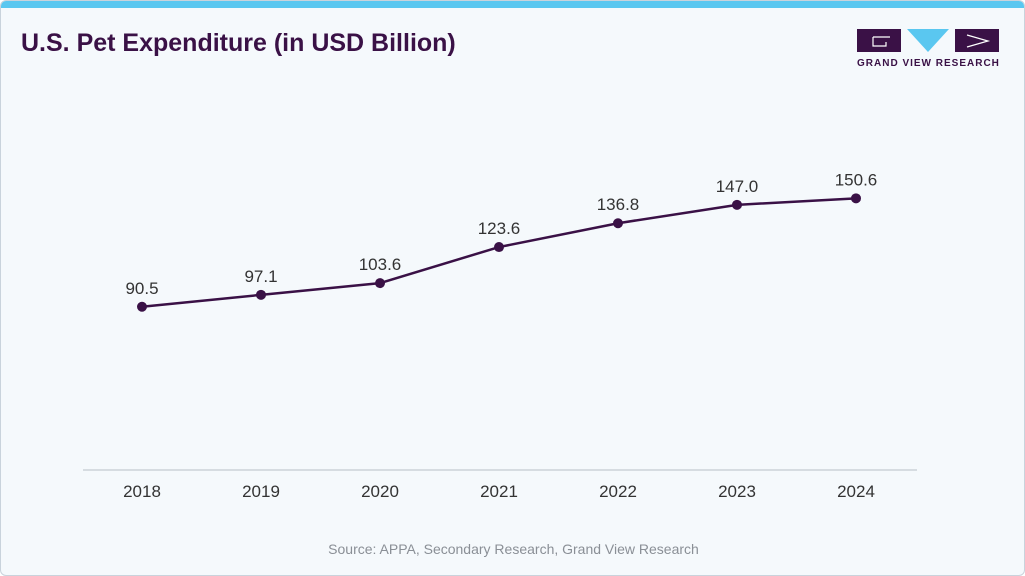  I want to click on data-point-2023, so click(737, 204).